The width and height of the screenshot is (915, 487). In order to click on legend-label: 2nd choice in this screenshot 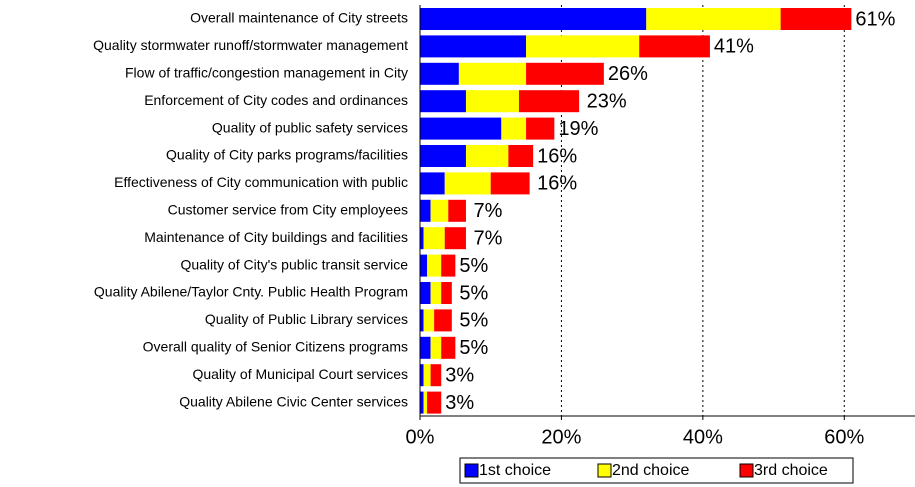, I will do `click(650, 470)`.